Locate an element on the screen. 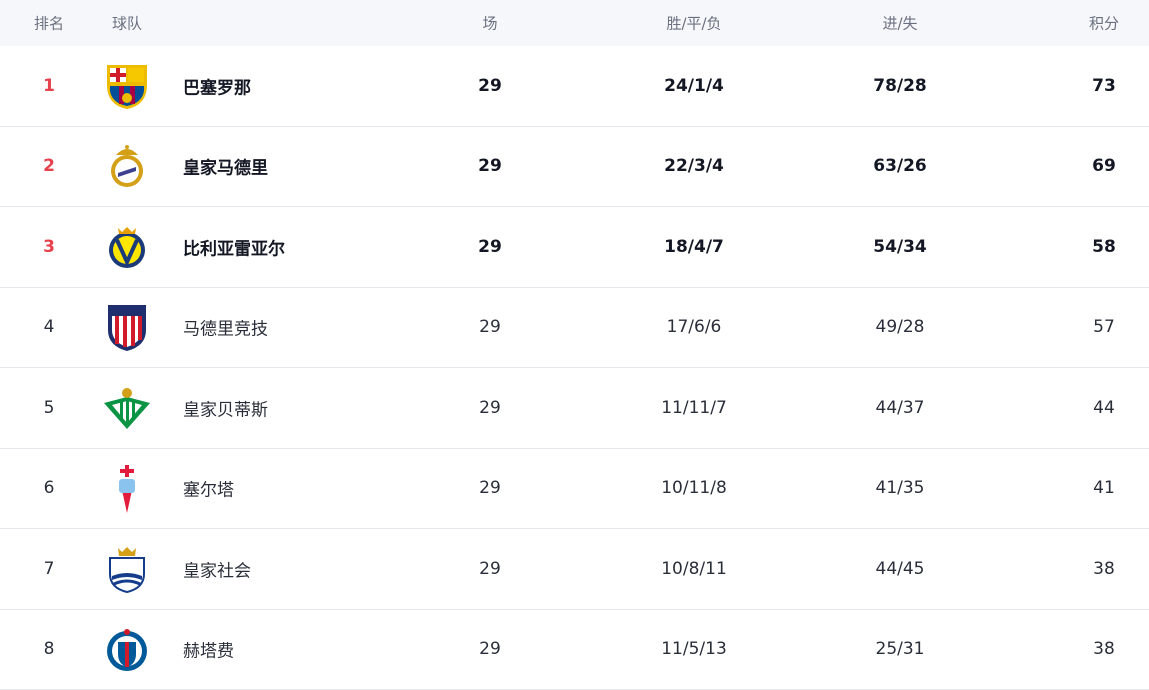 The width and height of the screenshot is (1149, 690). goals-for-against: 78/28 is located at coordinates (900, 86).